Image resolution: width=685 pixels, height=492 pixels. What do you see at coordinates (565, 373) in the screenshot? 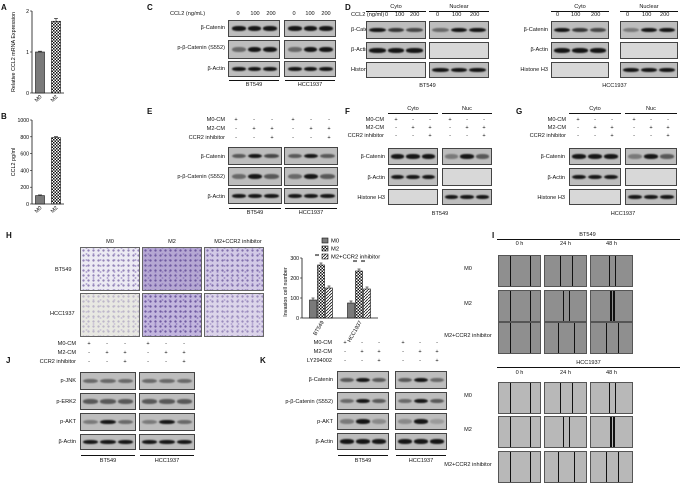
I see `time-label: 24 h` at bounding box center [565, 373].